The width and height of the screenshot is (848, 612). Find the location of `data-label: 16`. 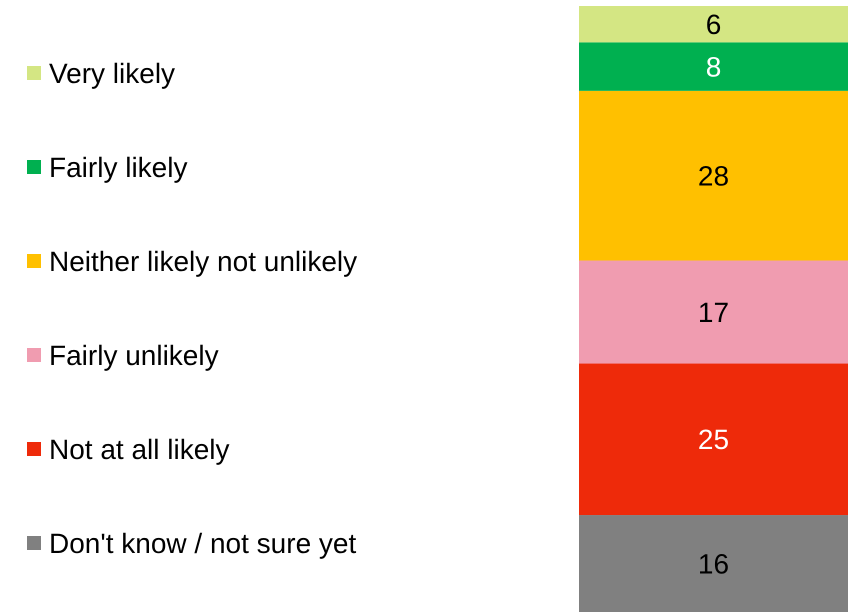

data-label: 16 is located at coordinates (714, 564).